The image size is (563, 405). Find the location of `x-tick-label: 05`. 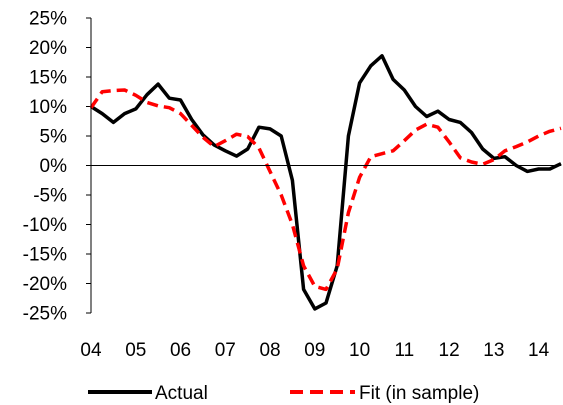

x-tick-label: 05 is located at coordinates (135, 350).